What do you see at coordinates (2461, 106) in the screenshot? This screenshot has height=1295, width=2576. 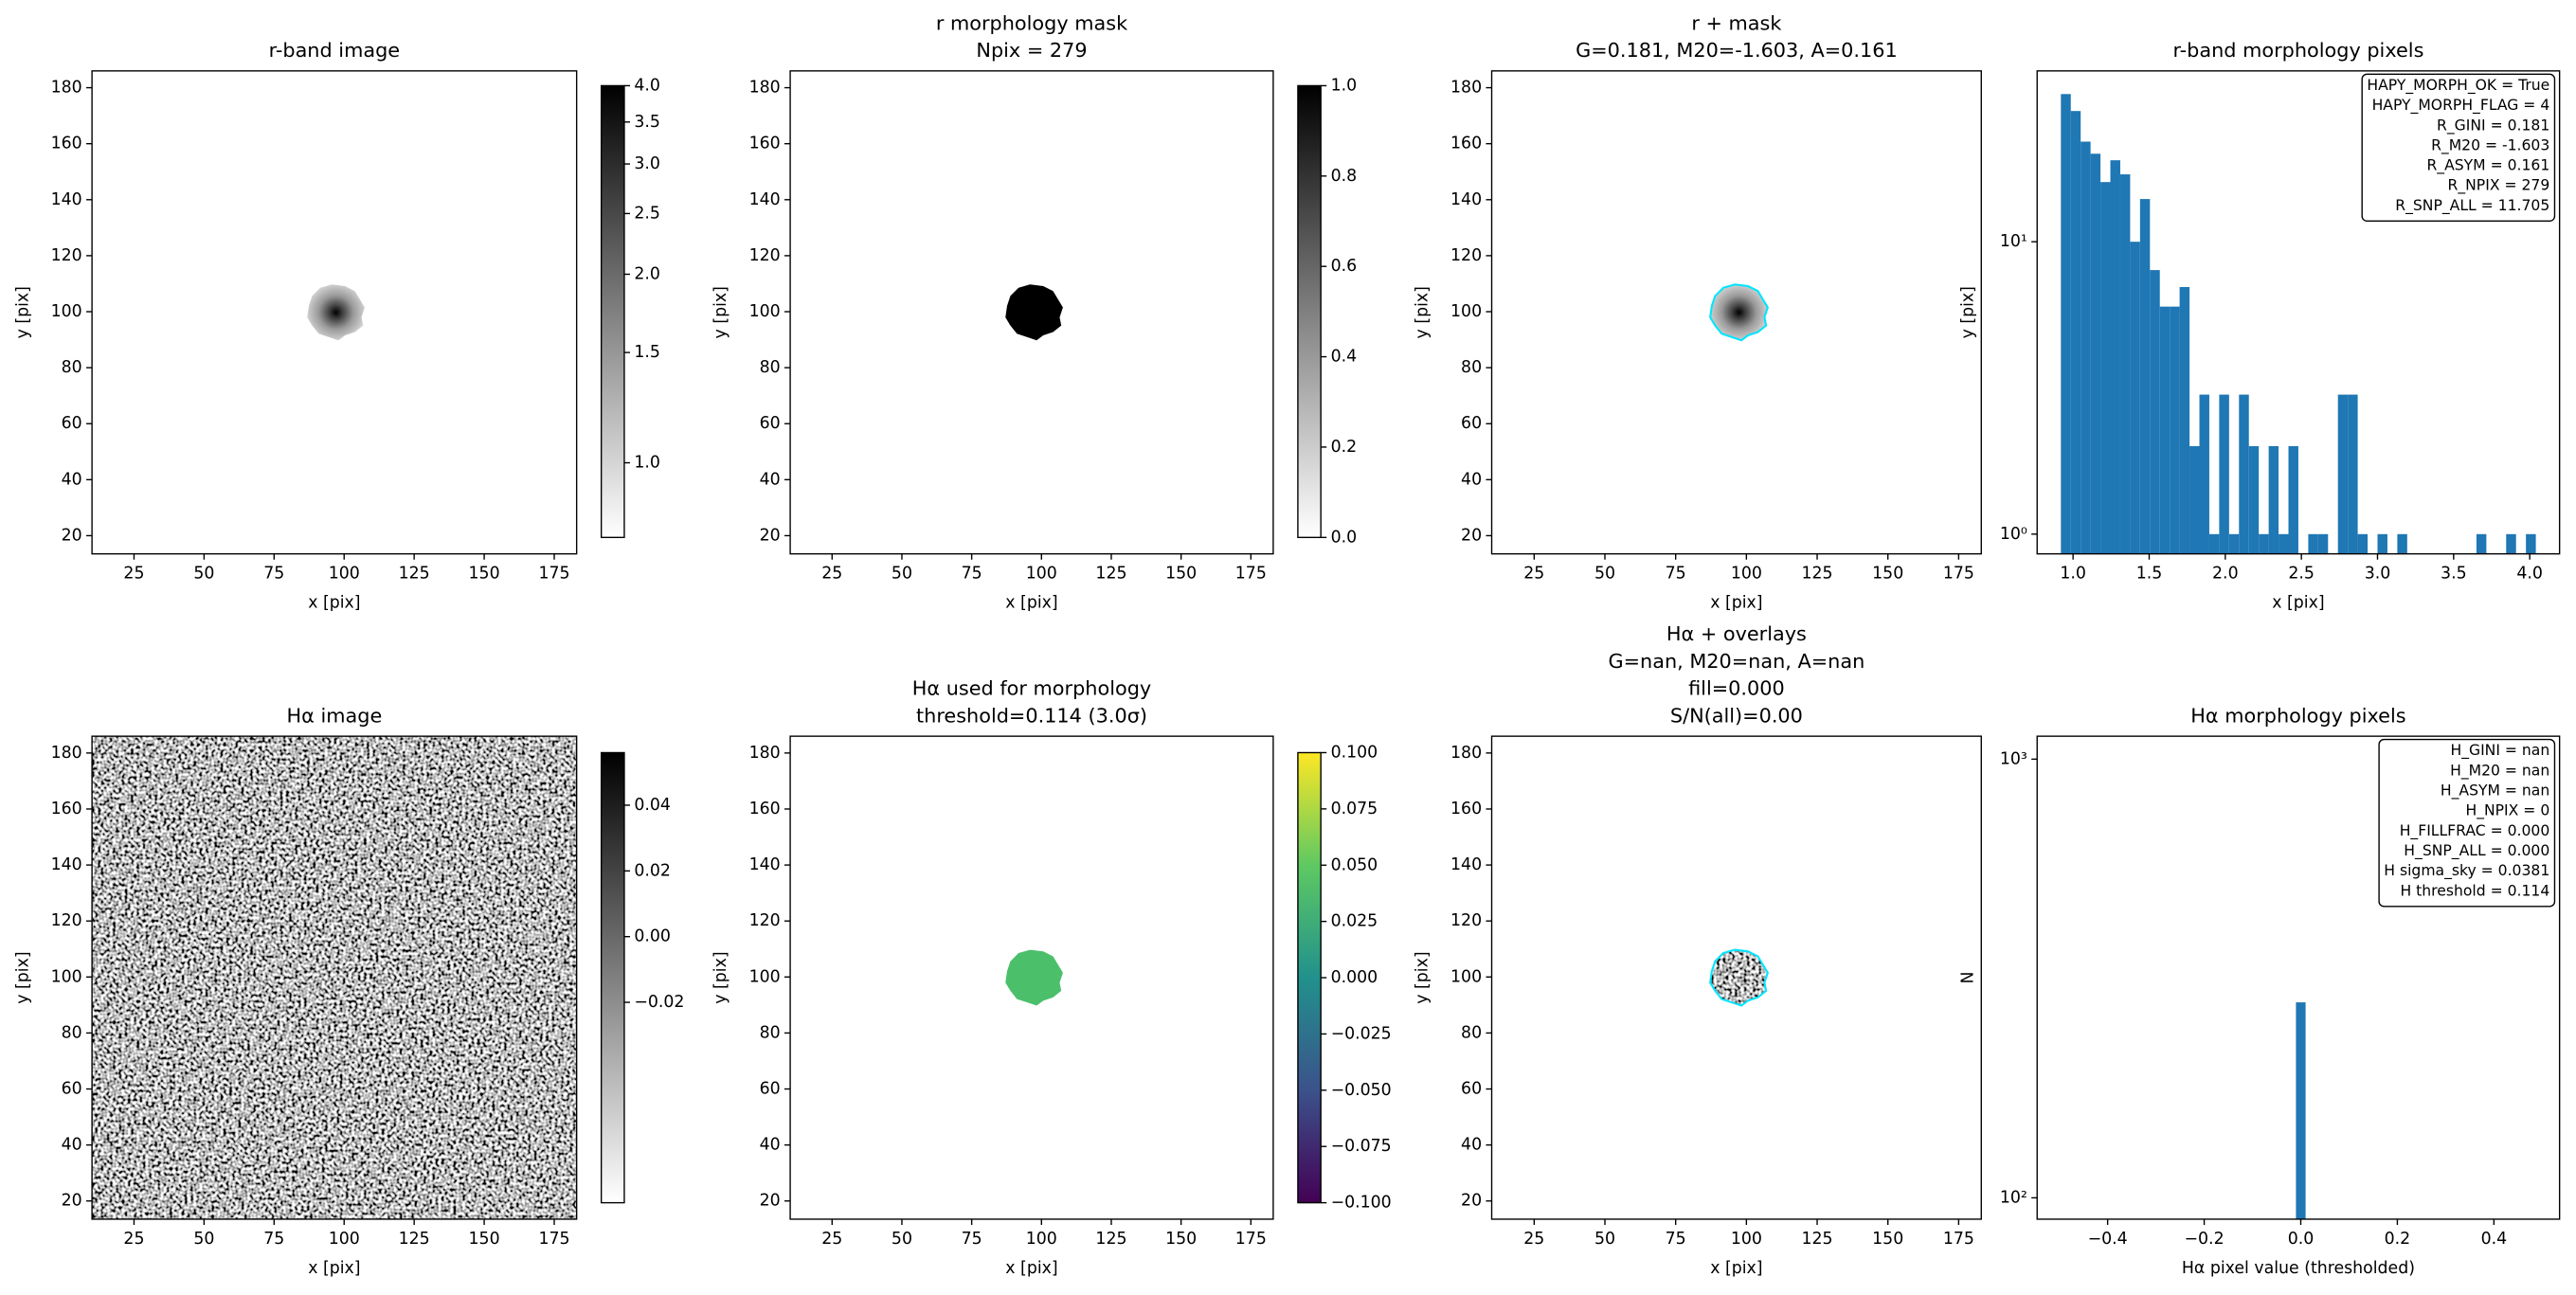 I see `annotation-line: HAPY_MORPH_FLAG = 4` at bounding box center [2461, 106].